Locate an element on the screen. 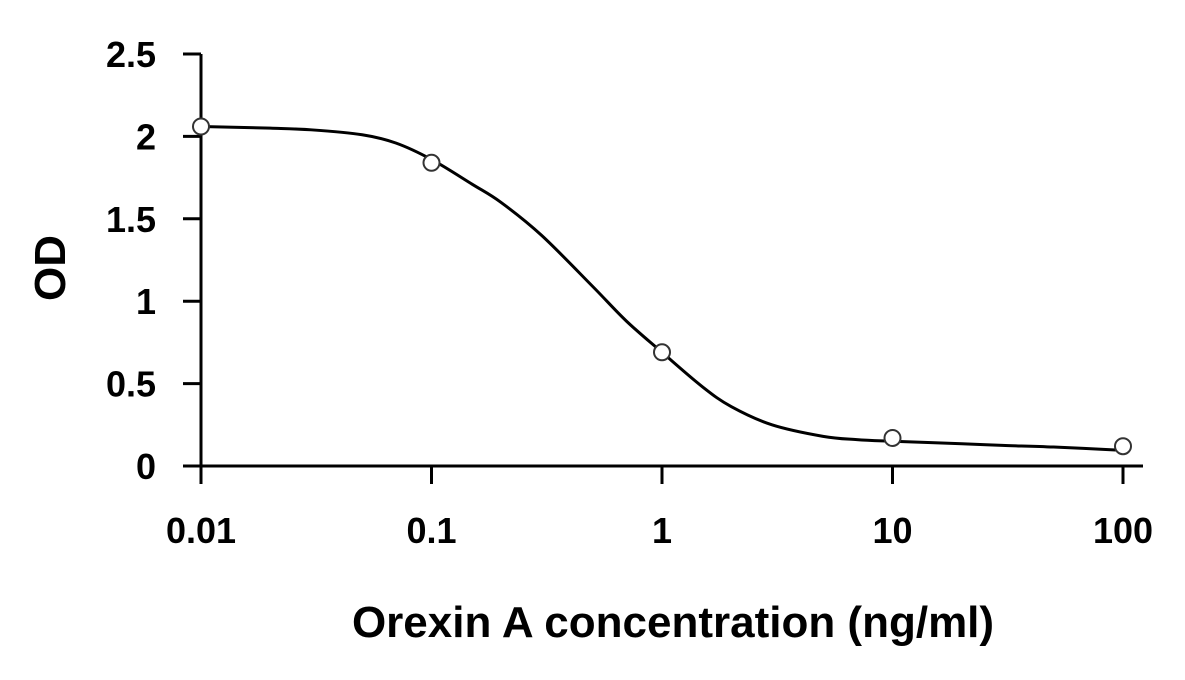 Image resolution: width=1185 pixels, height=680 pixels. y-tick-label: 1.5 is located at coordinates (131, 219).